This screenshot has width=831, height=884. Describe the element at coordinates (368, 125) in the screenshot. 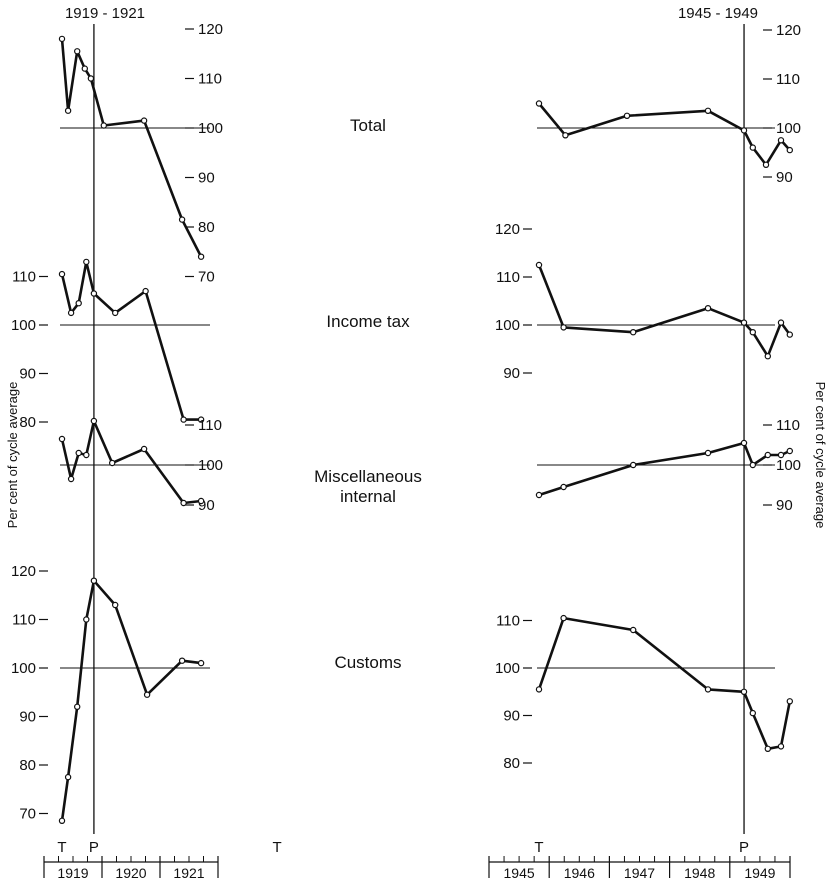

I see `row-label-total: Total` at that location.